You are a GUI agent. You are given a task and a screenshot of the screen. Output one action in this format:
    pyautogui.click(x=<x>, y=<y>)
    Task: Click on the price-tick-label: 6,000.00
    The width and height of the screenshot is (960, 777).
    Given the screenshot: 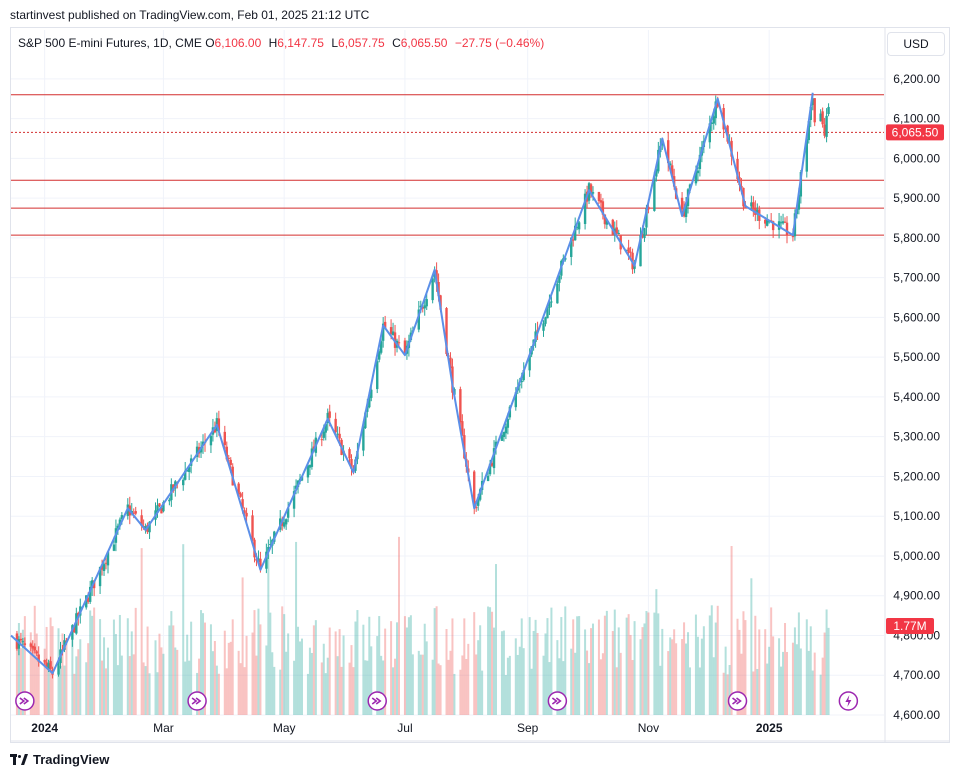 What is the action you would take?
    pyautogui.click(x=916, y=158)
    